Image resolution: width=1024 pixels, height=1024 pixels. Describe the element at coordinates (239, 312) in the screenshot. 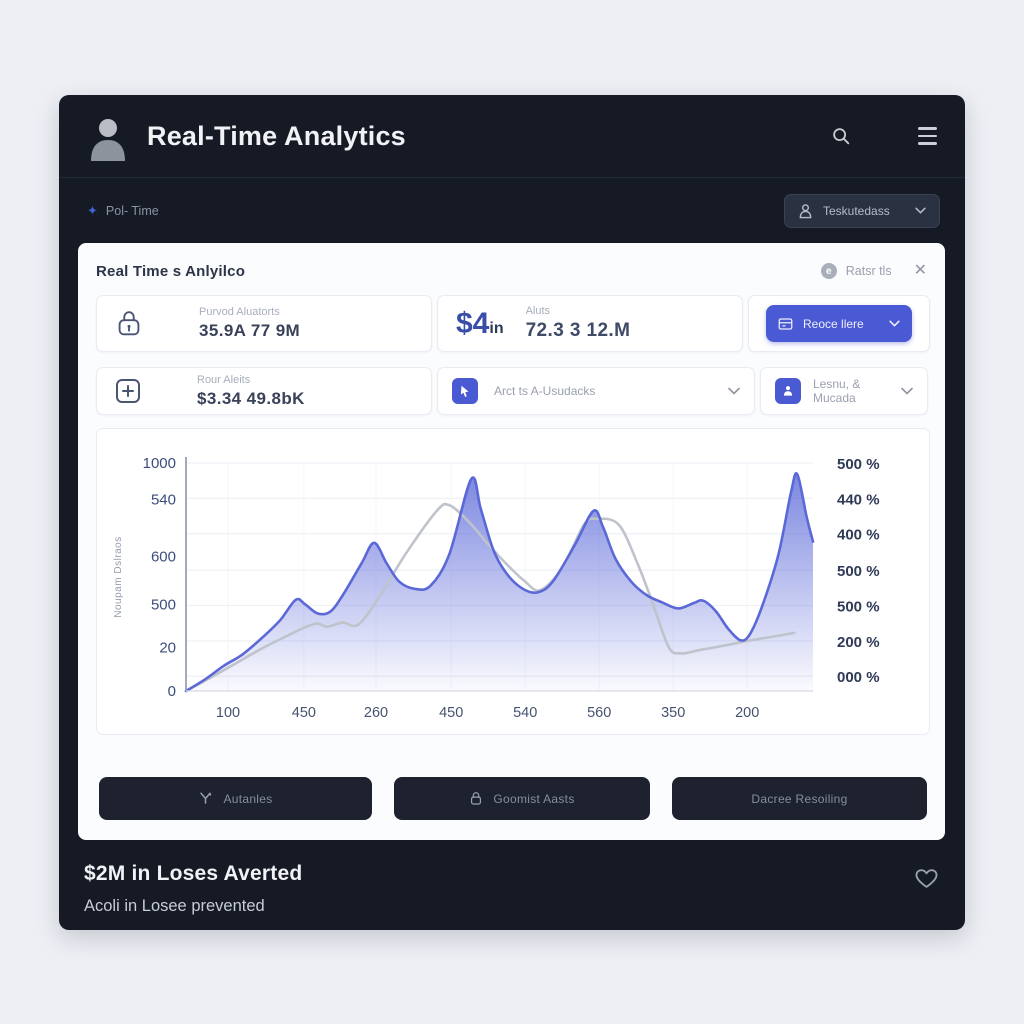

I see `stat-label: Purvod Aluatorts` at that location.